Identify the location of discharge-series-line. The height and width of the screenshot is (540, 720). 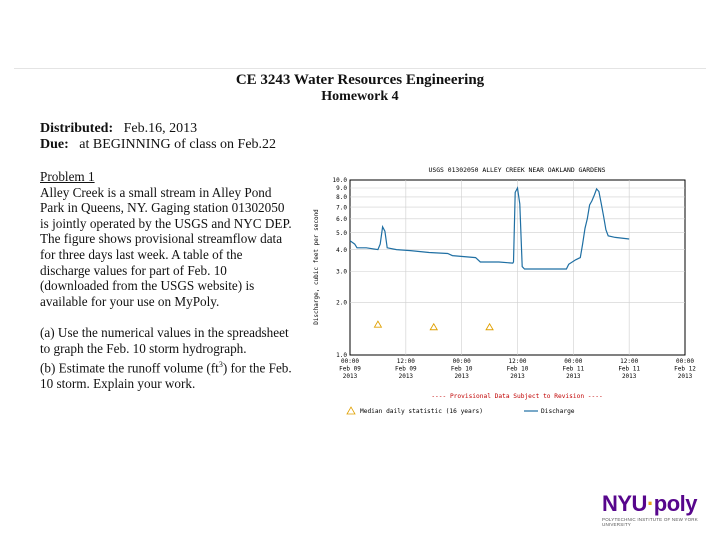
(489, 228).